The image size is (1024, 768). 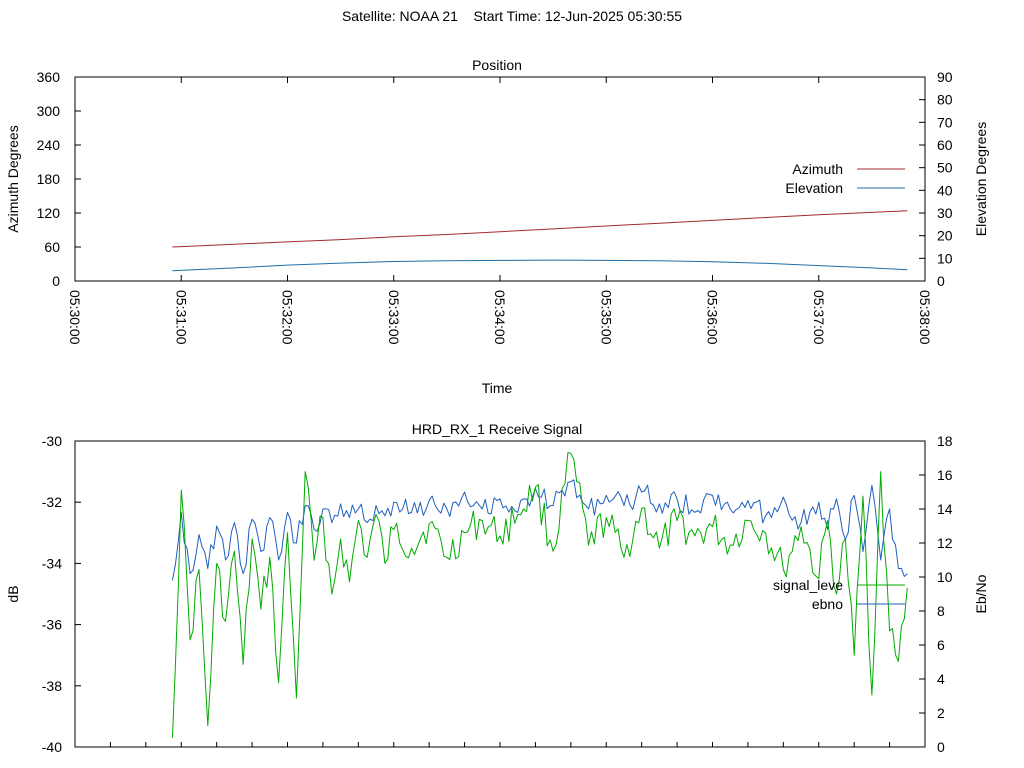 What do you see at coordinates (945, 441) in the screenshot?
I see `y2-tick-label: 18` at bounding box center [945, 441].